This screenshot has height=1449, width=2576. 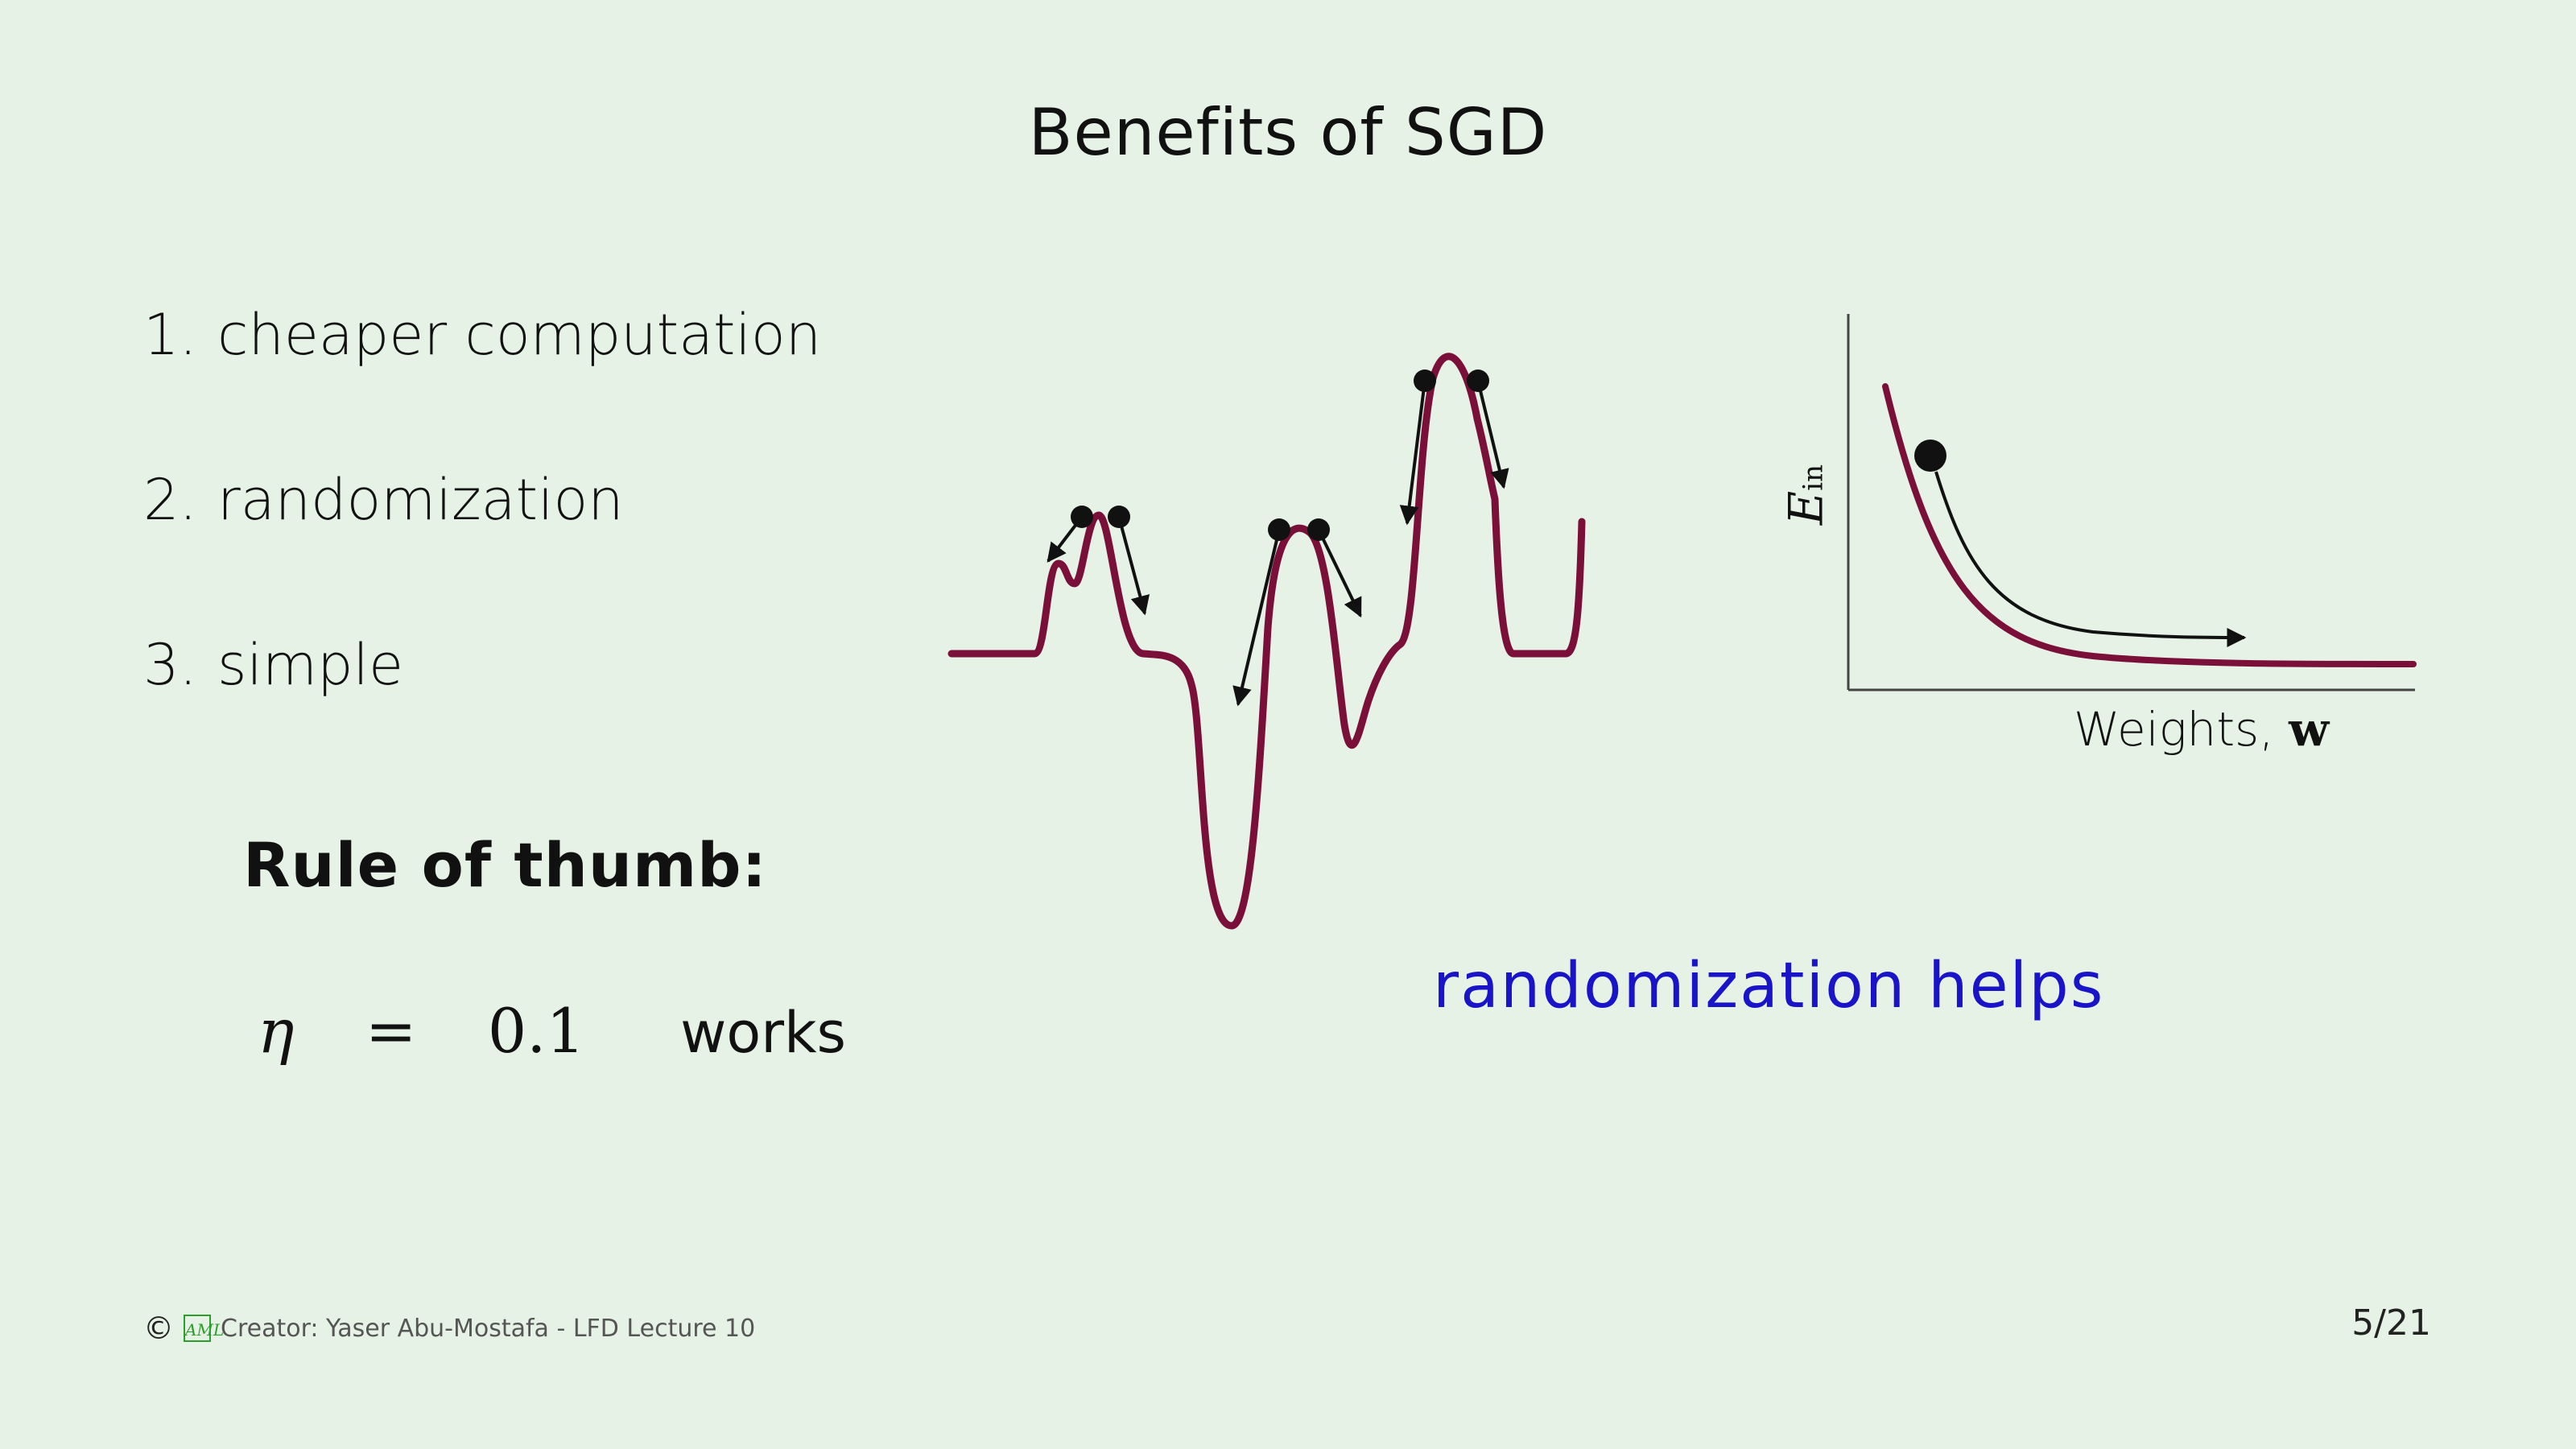 I want to click on list-text: randomization, so click(x=421, y=500).